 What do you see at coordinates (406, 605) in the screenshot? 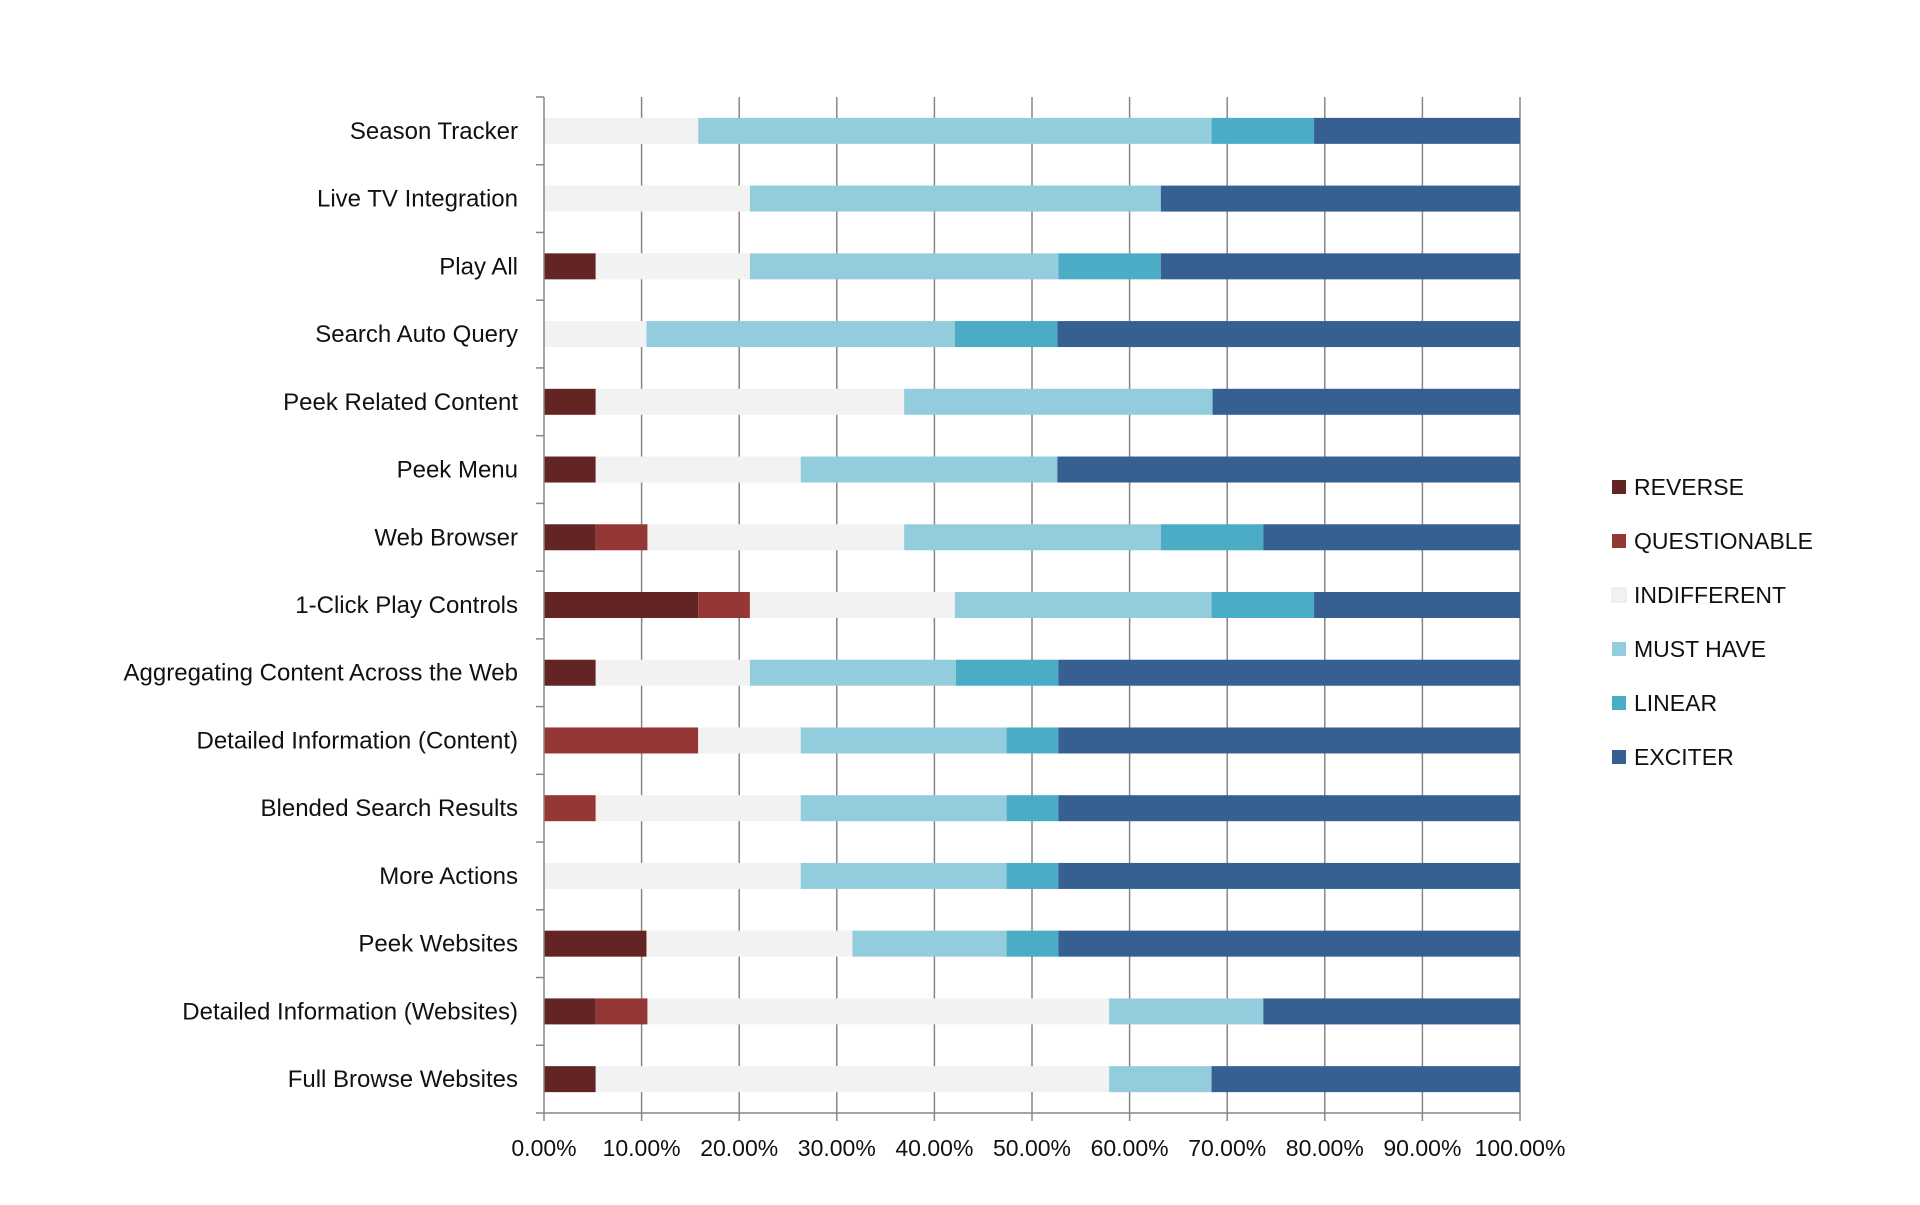
I see `category-label: 1-Click Play Controls` at bounding box center [406, 605].